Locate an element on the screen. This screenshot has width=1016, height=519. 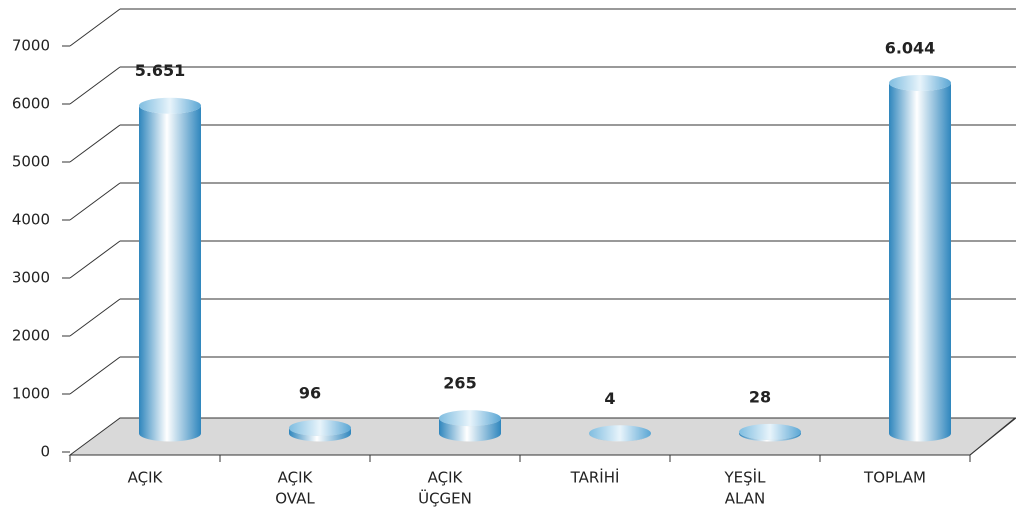
floor-edge is located at coordinates (992, 436).